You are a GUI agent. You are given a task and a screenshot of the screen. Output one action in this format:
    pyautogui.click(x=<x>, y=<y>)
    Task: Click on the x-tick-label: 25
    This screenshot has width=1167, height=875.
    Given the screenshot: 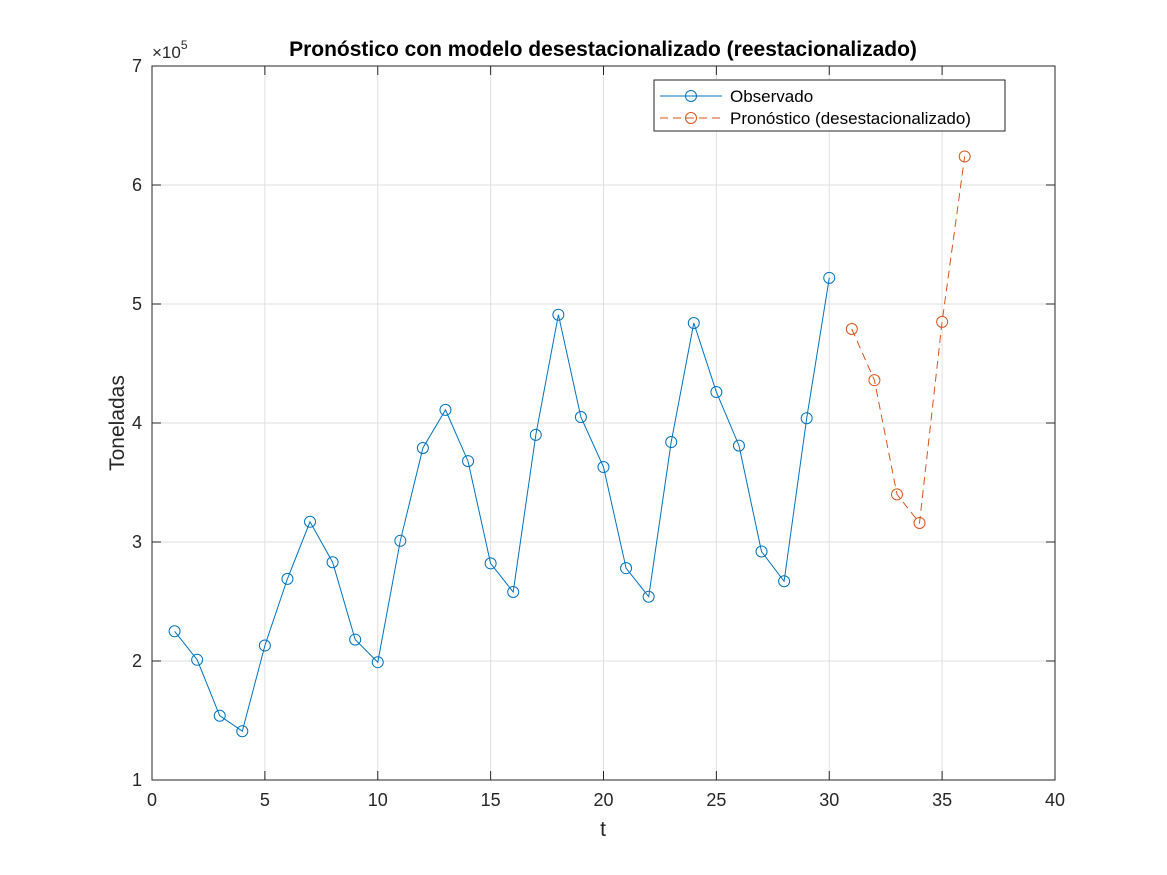 What is the action you would take?
    pyautogui.click(x=716, y=800)
    